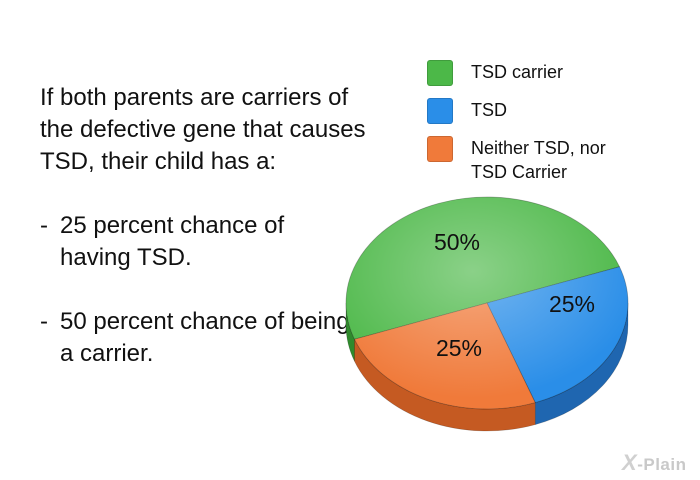 The height and width of the screenshot is (480, 700). I want to click on bullet-text: 50 percent chance of being a carrier., so click(205, 337).